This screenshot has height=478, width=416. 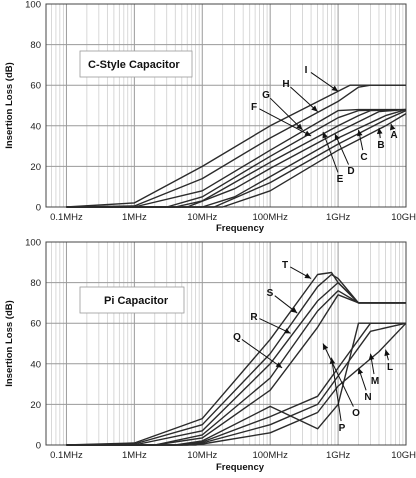 I want to click on annotation-arrowhead-S, so click(x=294, y=310).